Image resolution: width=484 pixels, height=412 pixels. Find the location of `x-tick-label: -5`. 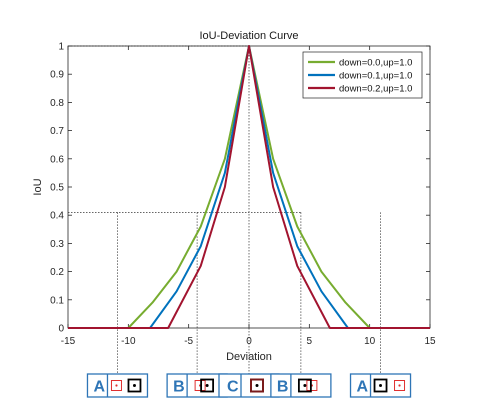

x-tick-label: -5 is located at coordinates (188, 341).